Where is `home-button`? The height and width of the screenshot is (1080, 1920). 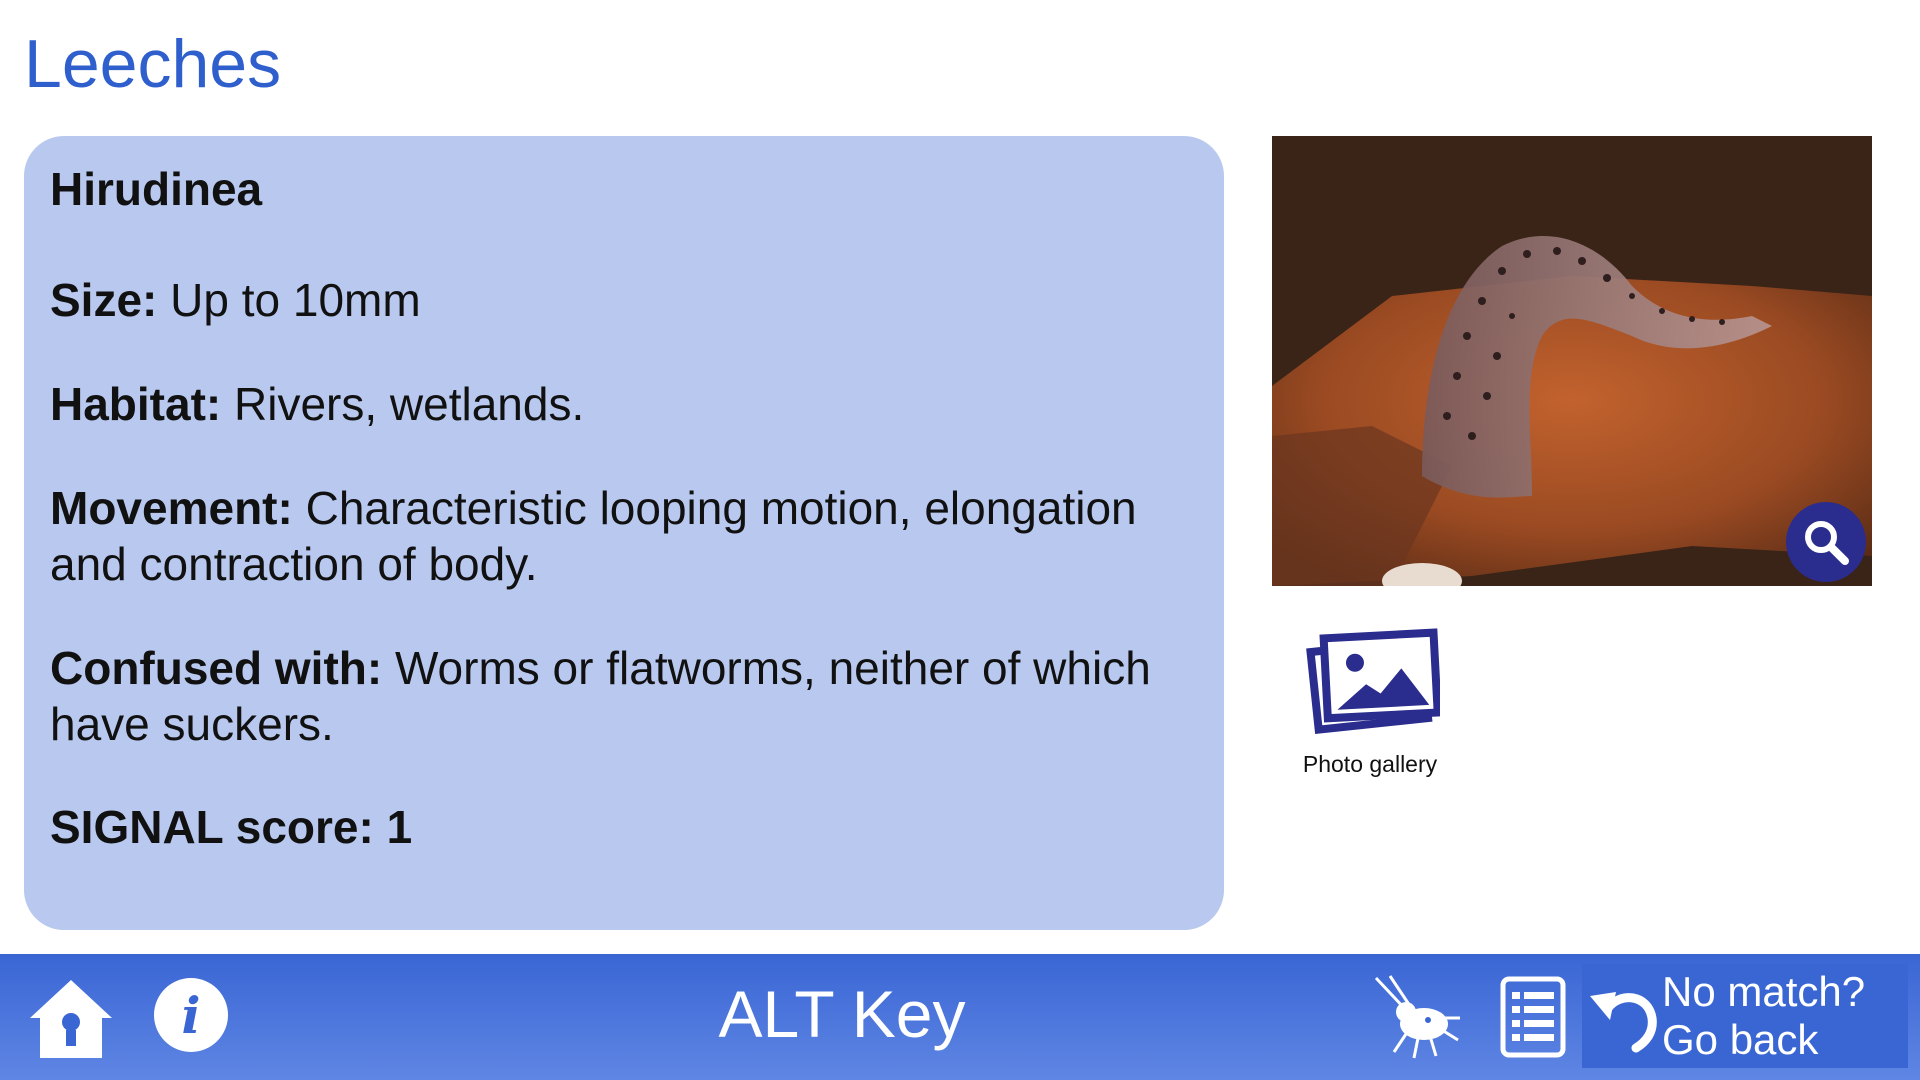 home-button is located at coordinates (71, 1019).